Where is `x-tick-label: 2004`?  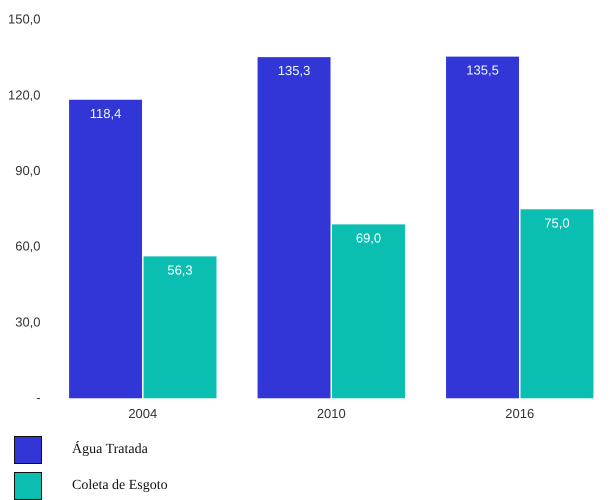
x-tick-label: 2004 is located at coordinates (143, 413).